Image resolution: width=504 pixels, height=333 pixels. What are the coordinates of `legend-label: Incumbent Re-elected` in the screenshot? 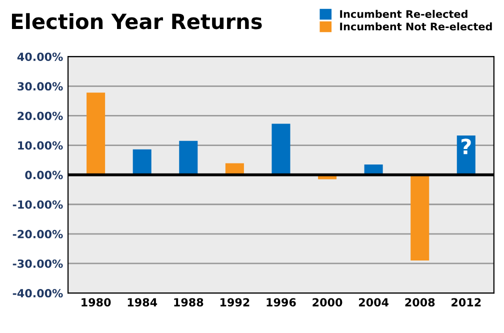 It's located at (404, 14).